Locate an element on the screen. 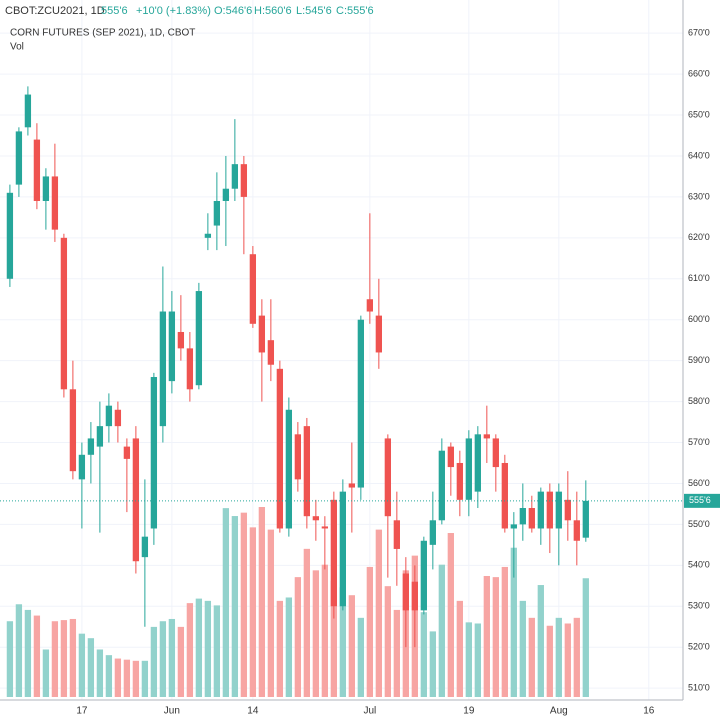 This screenshot has width=720, height=724. change: +10'0 (+1.83%) is located at coordinates (173, 11).